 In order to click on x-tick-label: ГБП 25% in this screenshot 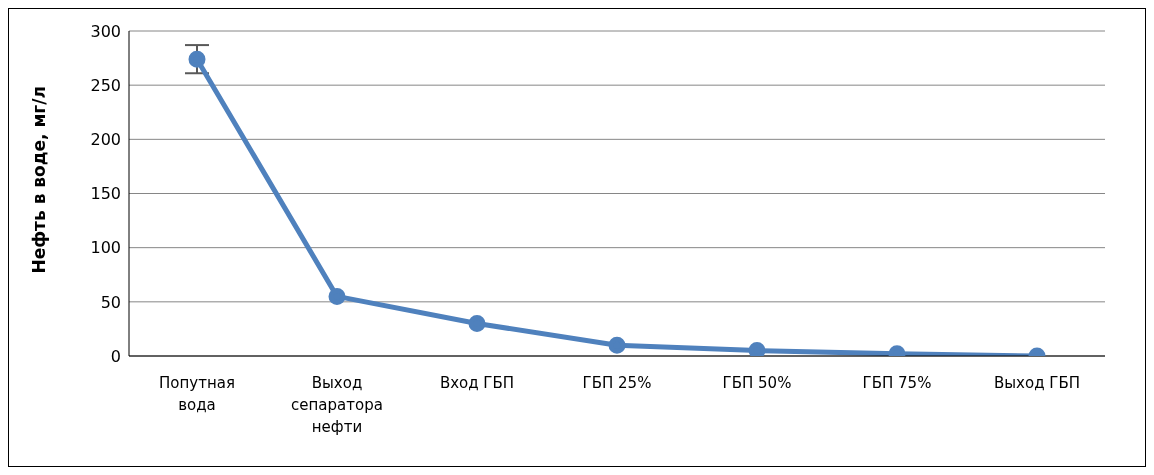, I will do `click(617, 383)`.